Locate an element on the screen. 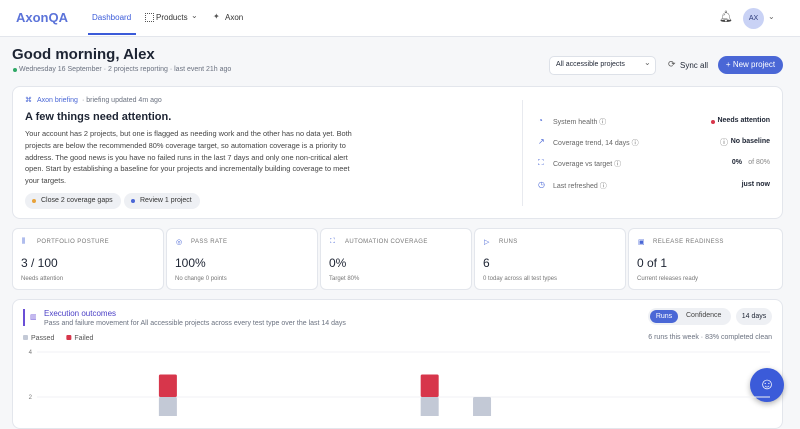 This screenshot has height=429, width=800. kpi-icon: ◎ is located at coordinates (179, 242).